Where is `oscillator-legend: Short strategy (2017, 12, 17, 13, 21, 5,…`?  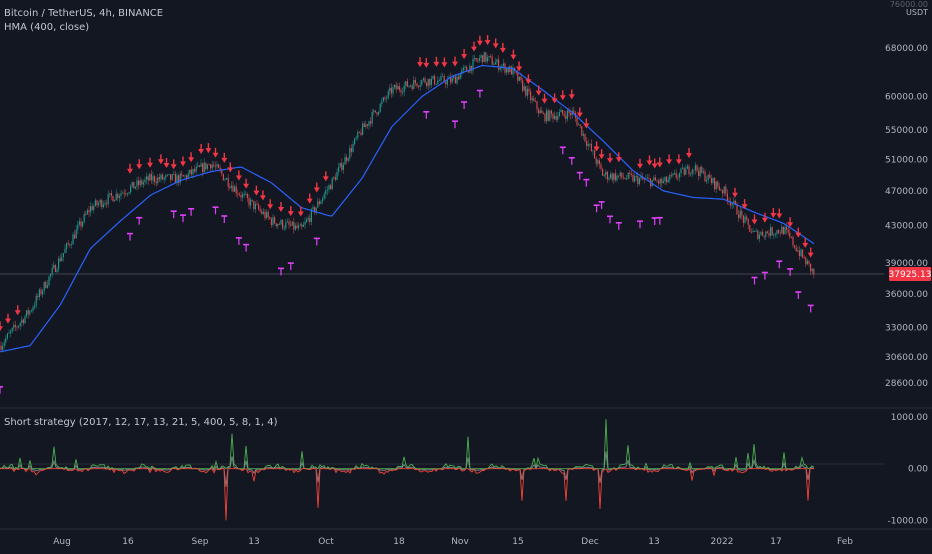 oscillator-legend: Short strategy (2017, 12, 17, 13, 21, 5,… is located at coordinates (141, 422).